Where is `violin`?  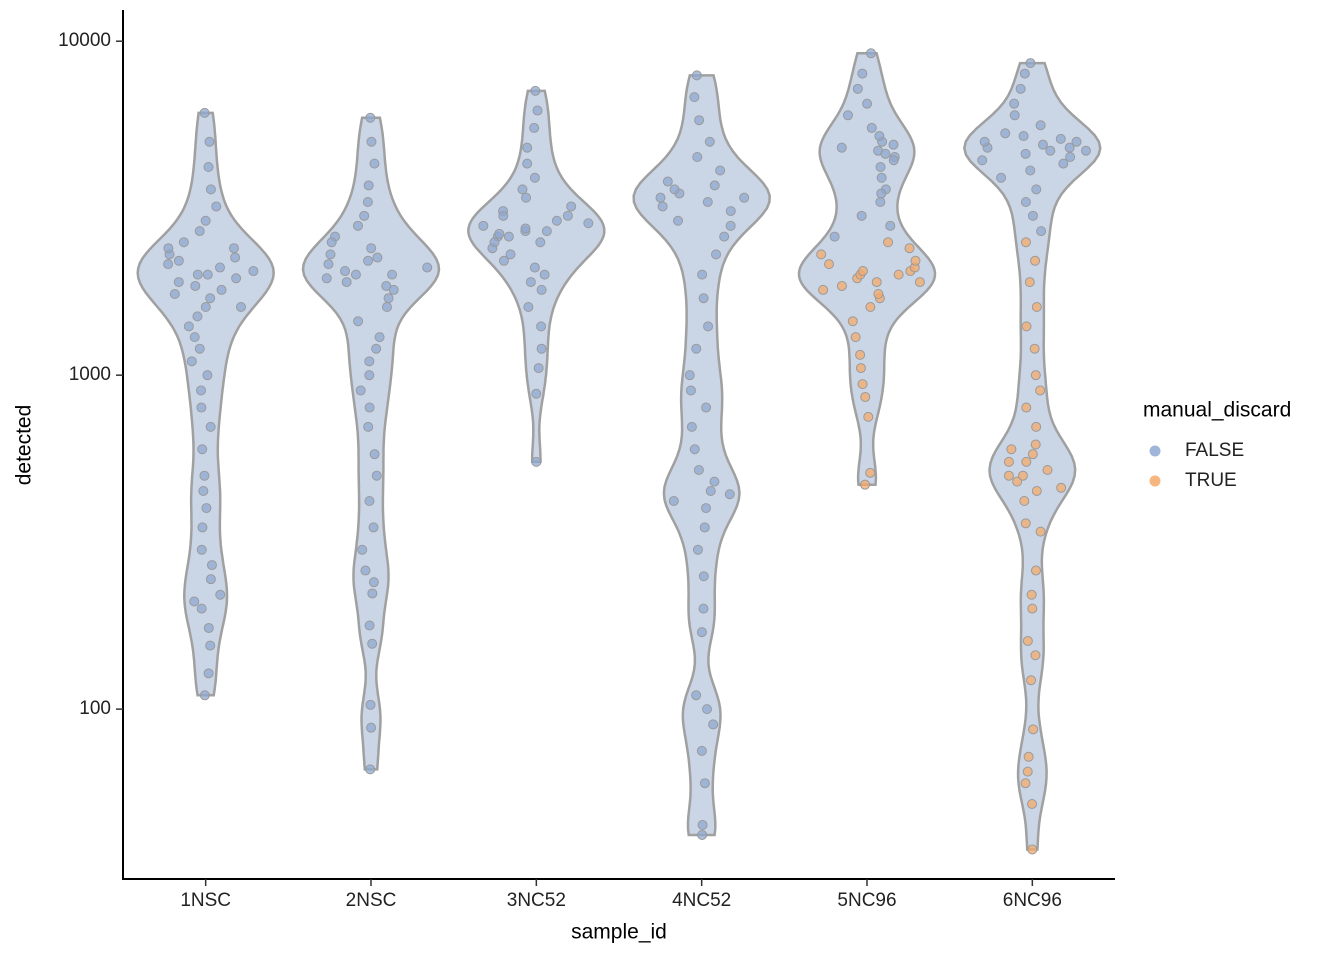
violin is located at coordinates (701, 455).